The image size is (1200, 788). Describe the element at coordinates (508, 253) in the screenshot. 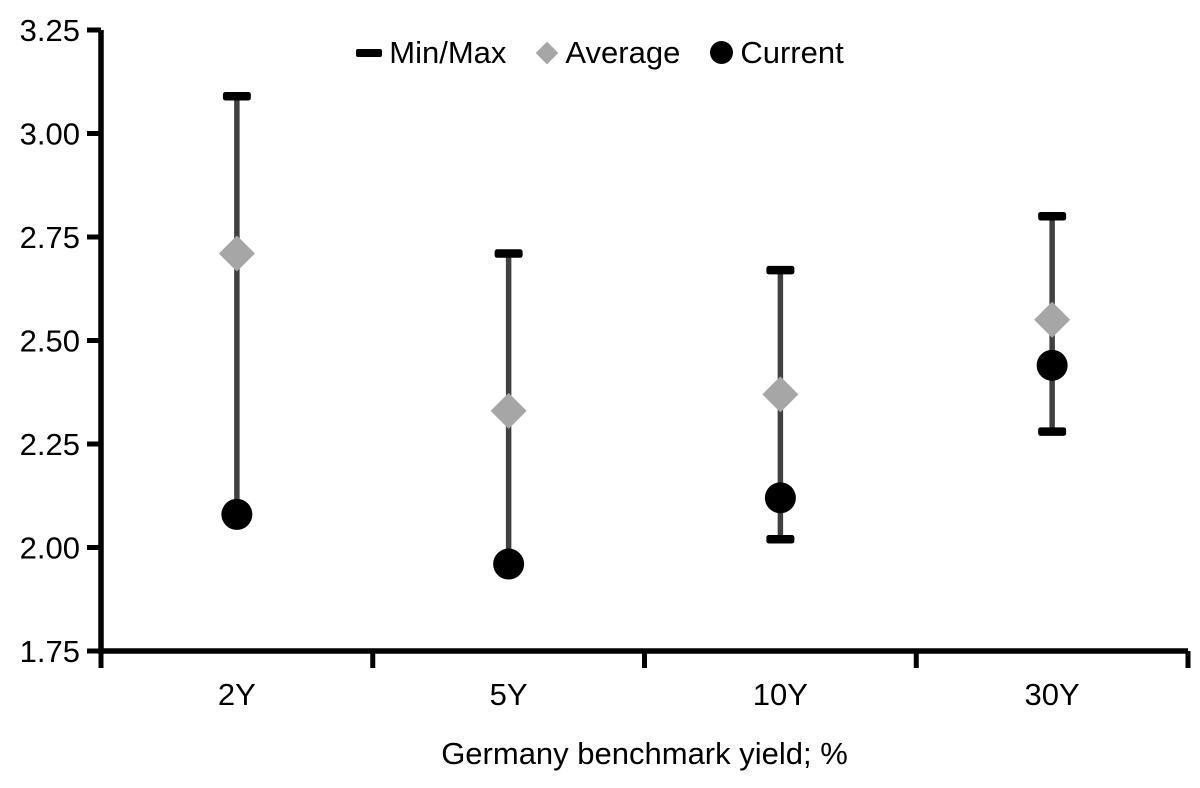

I see `max-cap-5Y` at that location.